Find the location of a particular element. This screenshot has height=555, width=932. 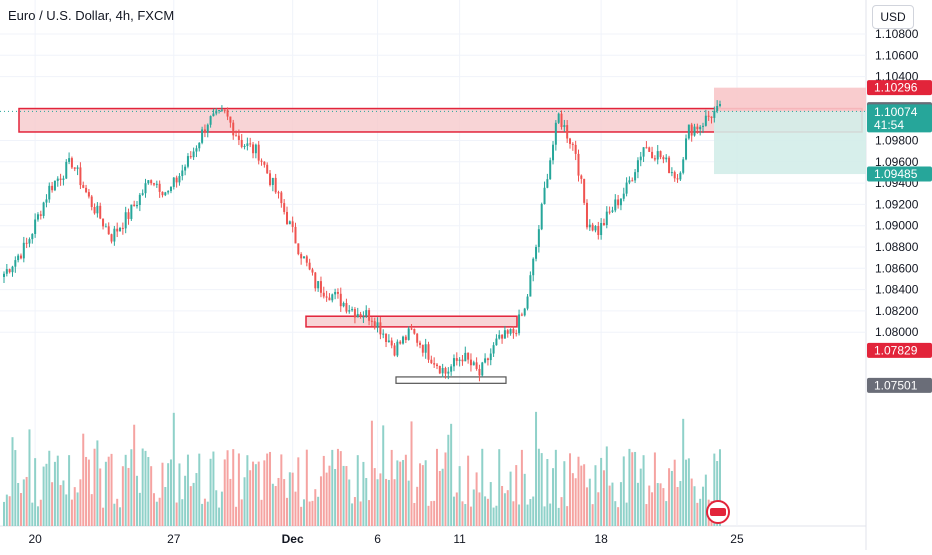

tradingview-logo-icon is located at coordinates (718, 512).